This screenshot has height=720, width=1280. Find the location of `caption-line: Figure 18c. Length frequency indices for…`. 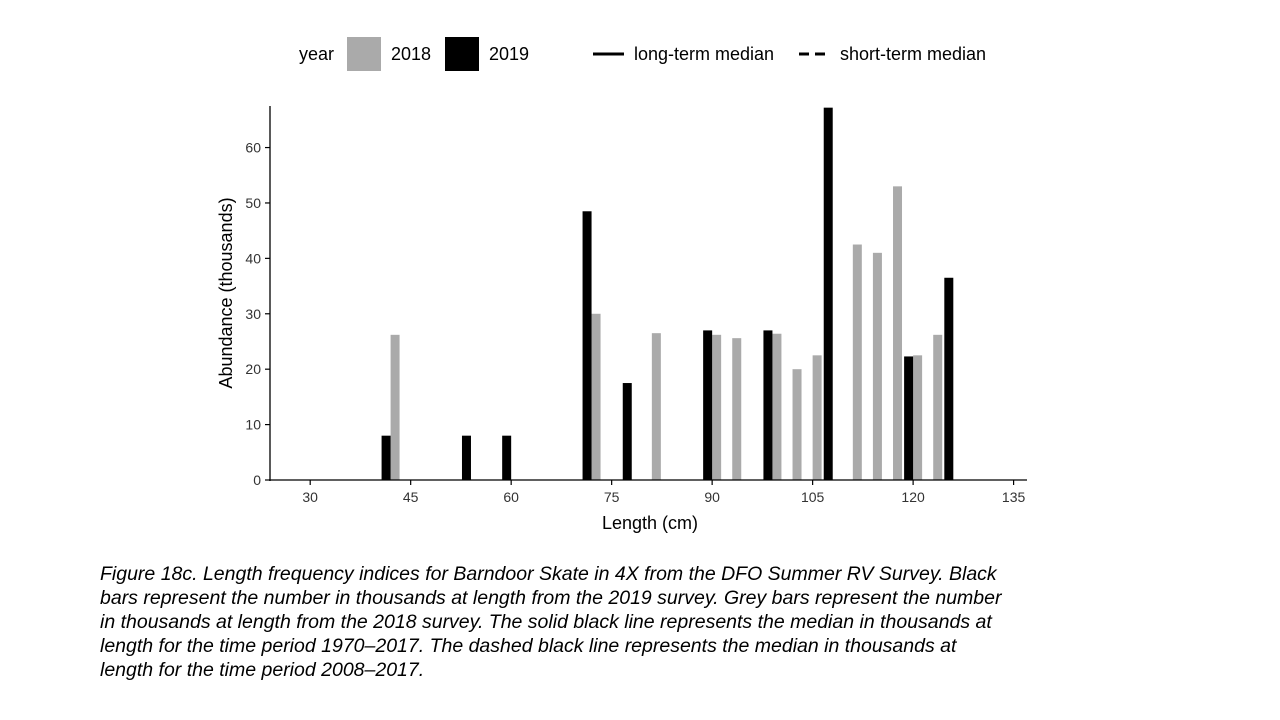

caption-line: Figure 18c. Length frequency indices for… is located at coordinates (548, 574).